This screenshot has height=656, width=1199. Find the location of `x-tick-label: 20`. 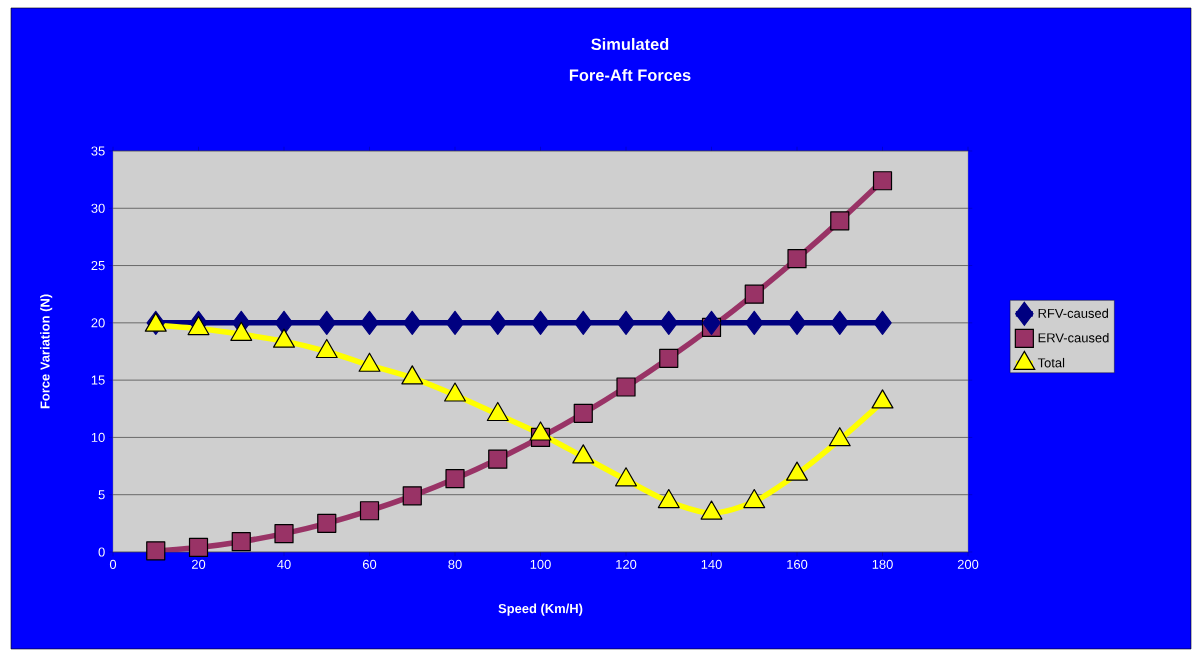

x-tick-label: 20 is located at coordinates (198, 564).